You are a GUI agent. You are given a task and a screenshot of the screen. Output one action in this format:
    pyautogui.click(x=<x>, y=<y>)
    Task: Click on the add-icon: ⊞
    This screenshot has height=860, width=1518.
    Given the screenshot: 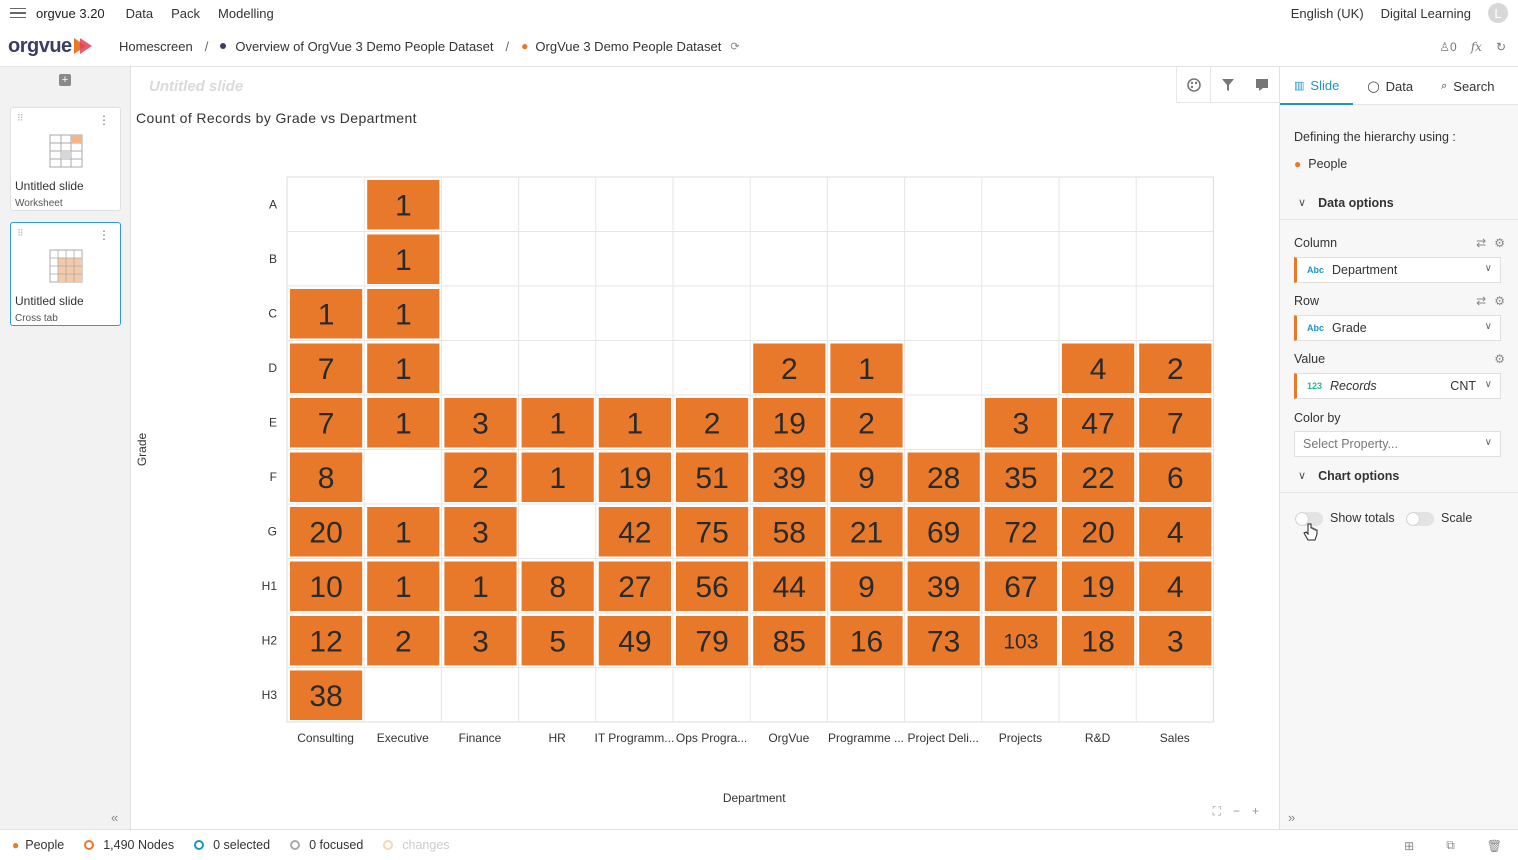 What is the action you would take?
    pyautogui.click(x=1409, y=845)
    